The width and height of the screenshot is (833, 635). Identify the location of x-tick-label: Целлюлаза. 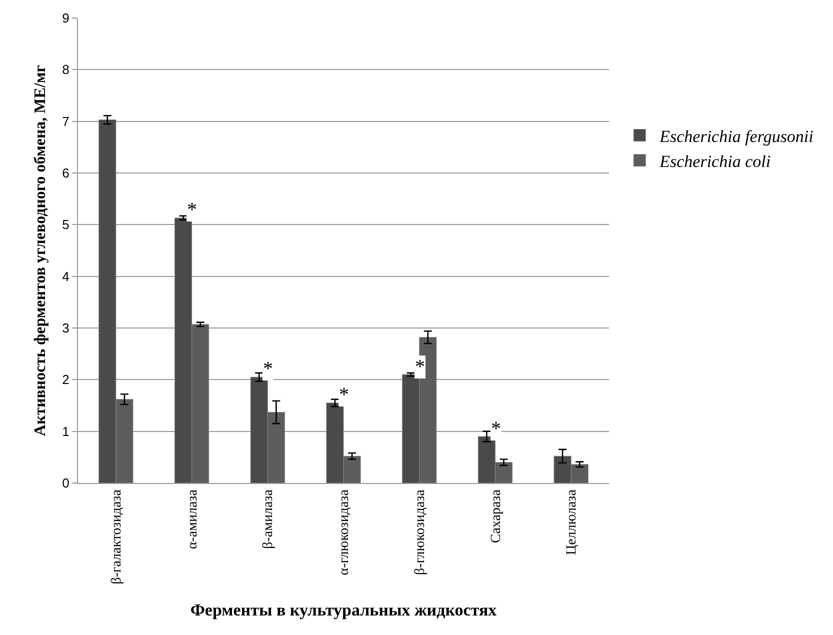
(572, 521).